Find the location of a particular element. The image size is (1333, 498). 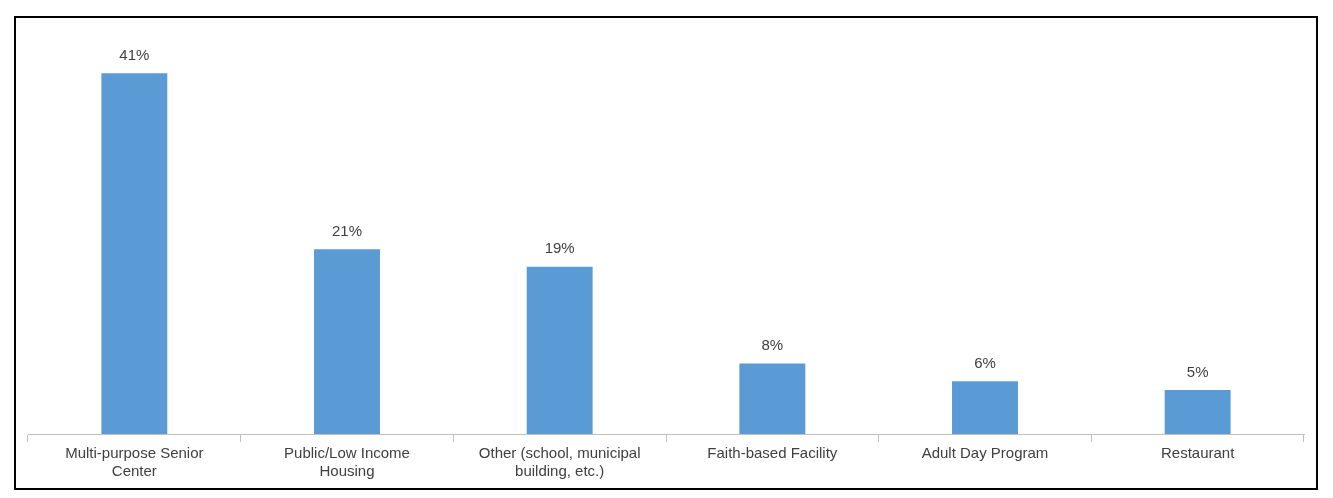

x-tick-label: Adult Day Program is located at coordinates (985, 453).